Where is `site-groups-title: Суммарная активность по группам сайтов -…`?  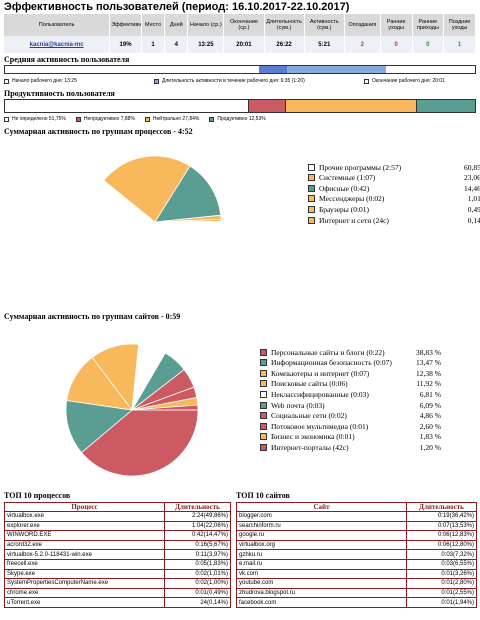
site-groups-title: Суммарная активность по группам сайтов -… is located at coordinates (92, 316).